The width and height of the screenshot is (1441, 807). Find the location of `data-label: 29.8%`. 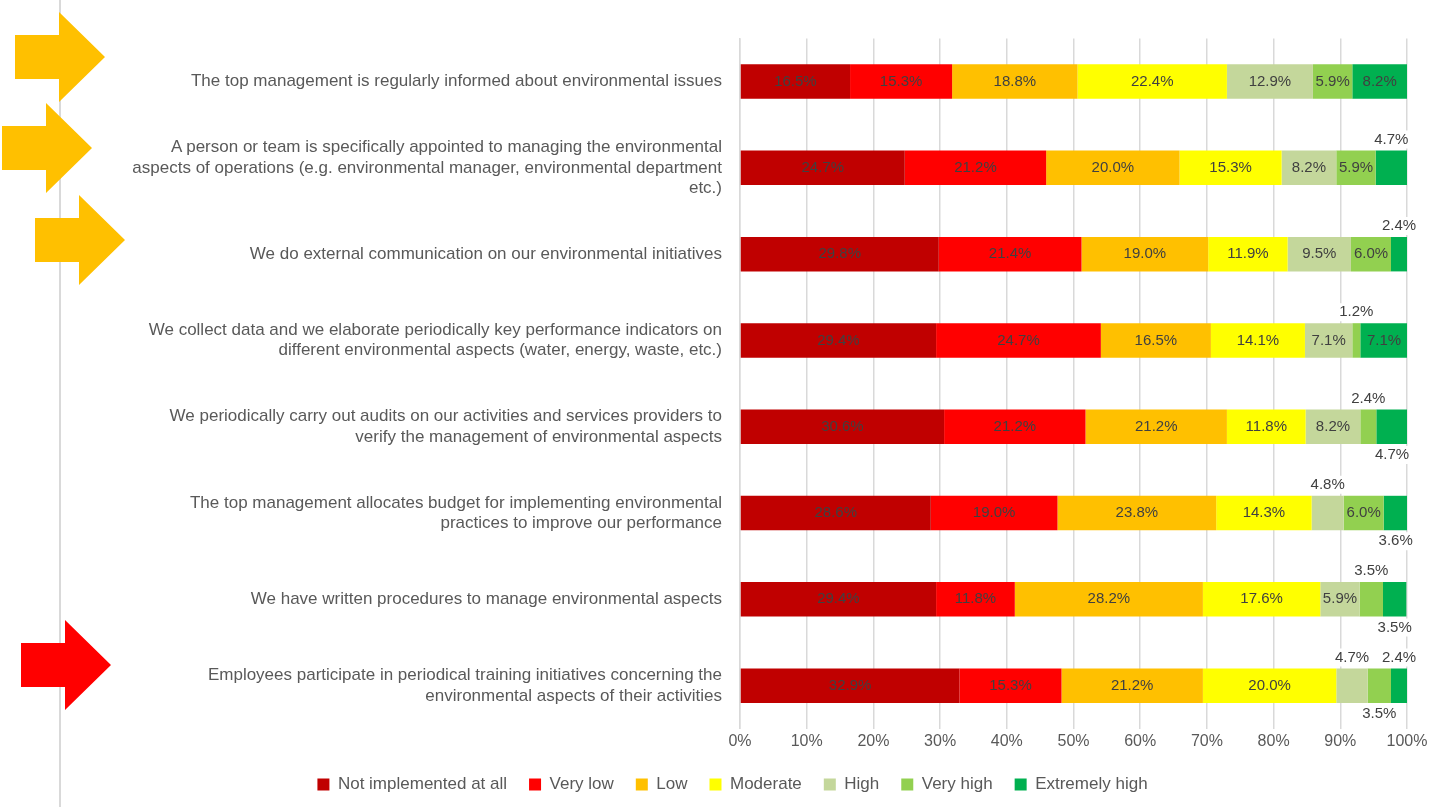

data-label: 29.8% is located at coordinates (840, 253).